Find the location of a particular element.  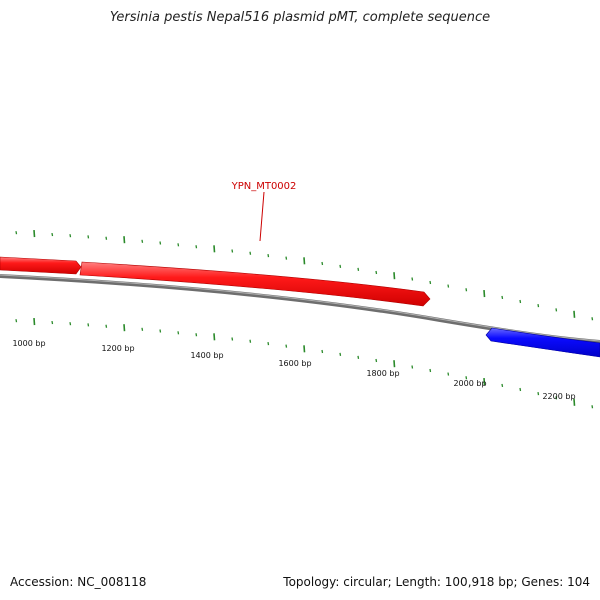

bp-label-2200: 2200 bp is located at coordinates (558, 396).